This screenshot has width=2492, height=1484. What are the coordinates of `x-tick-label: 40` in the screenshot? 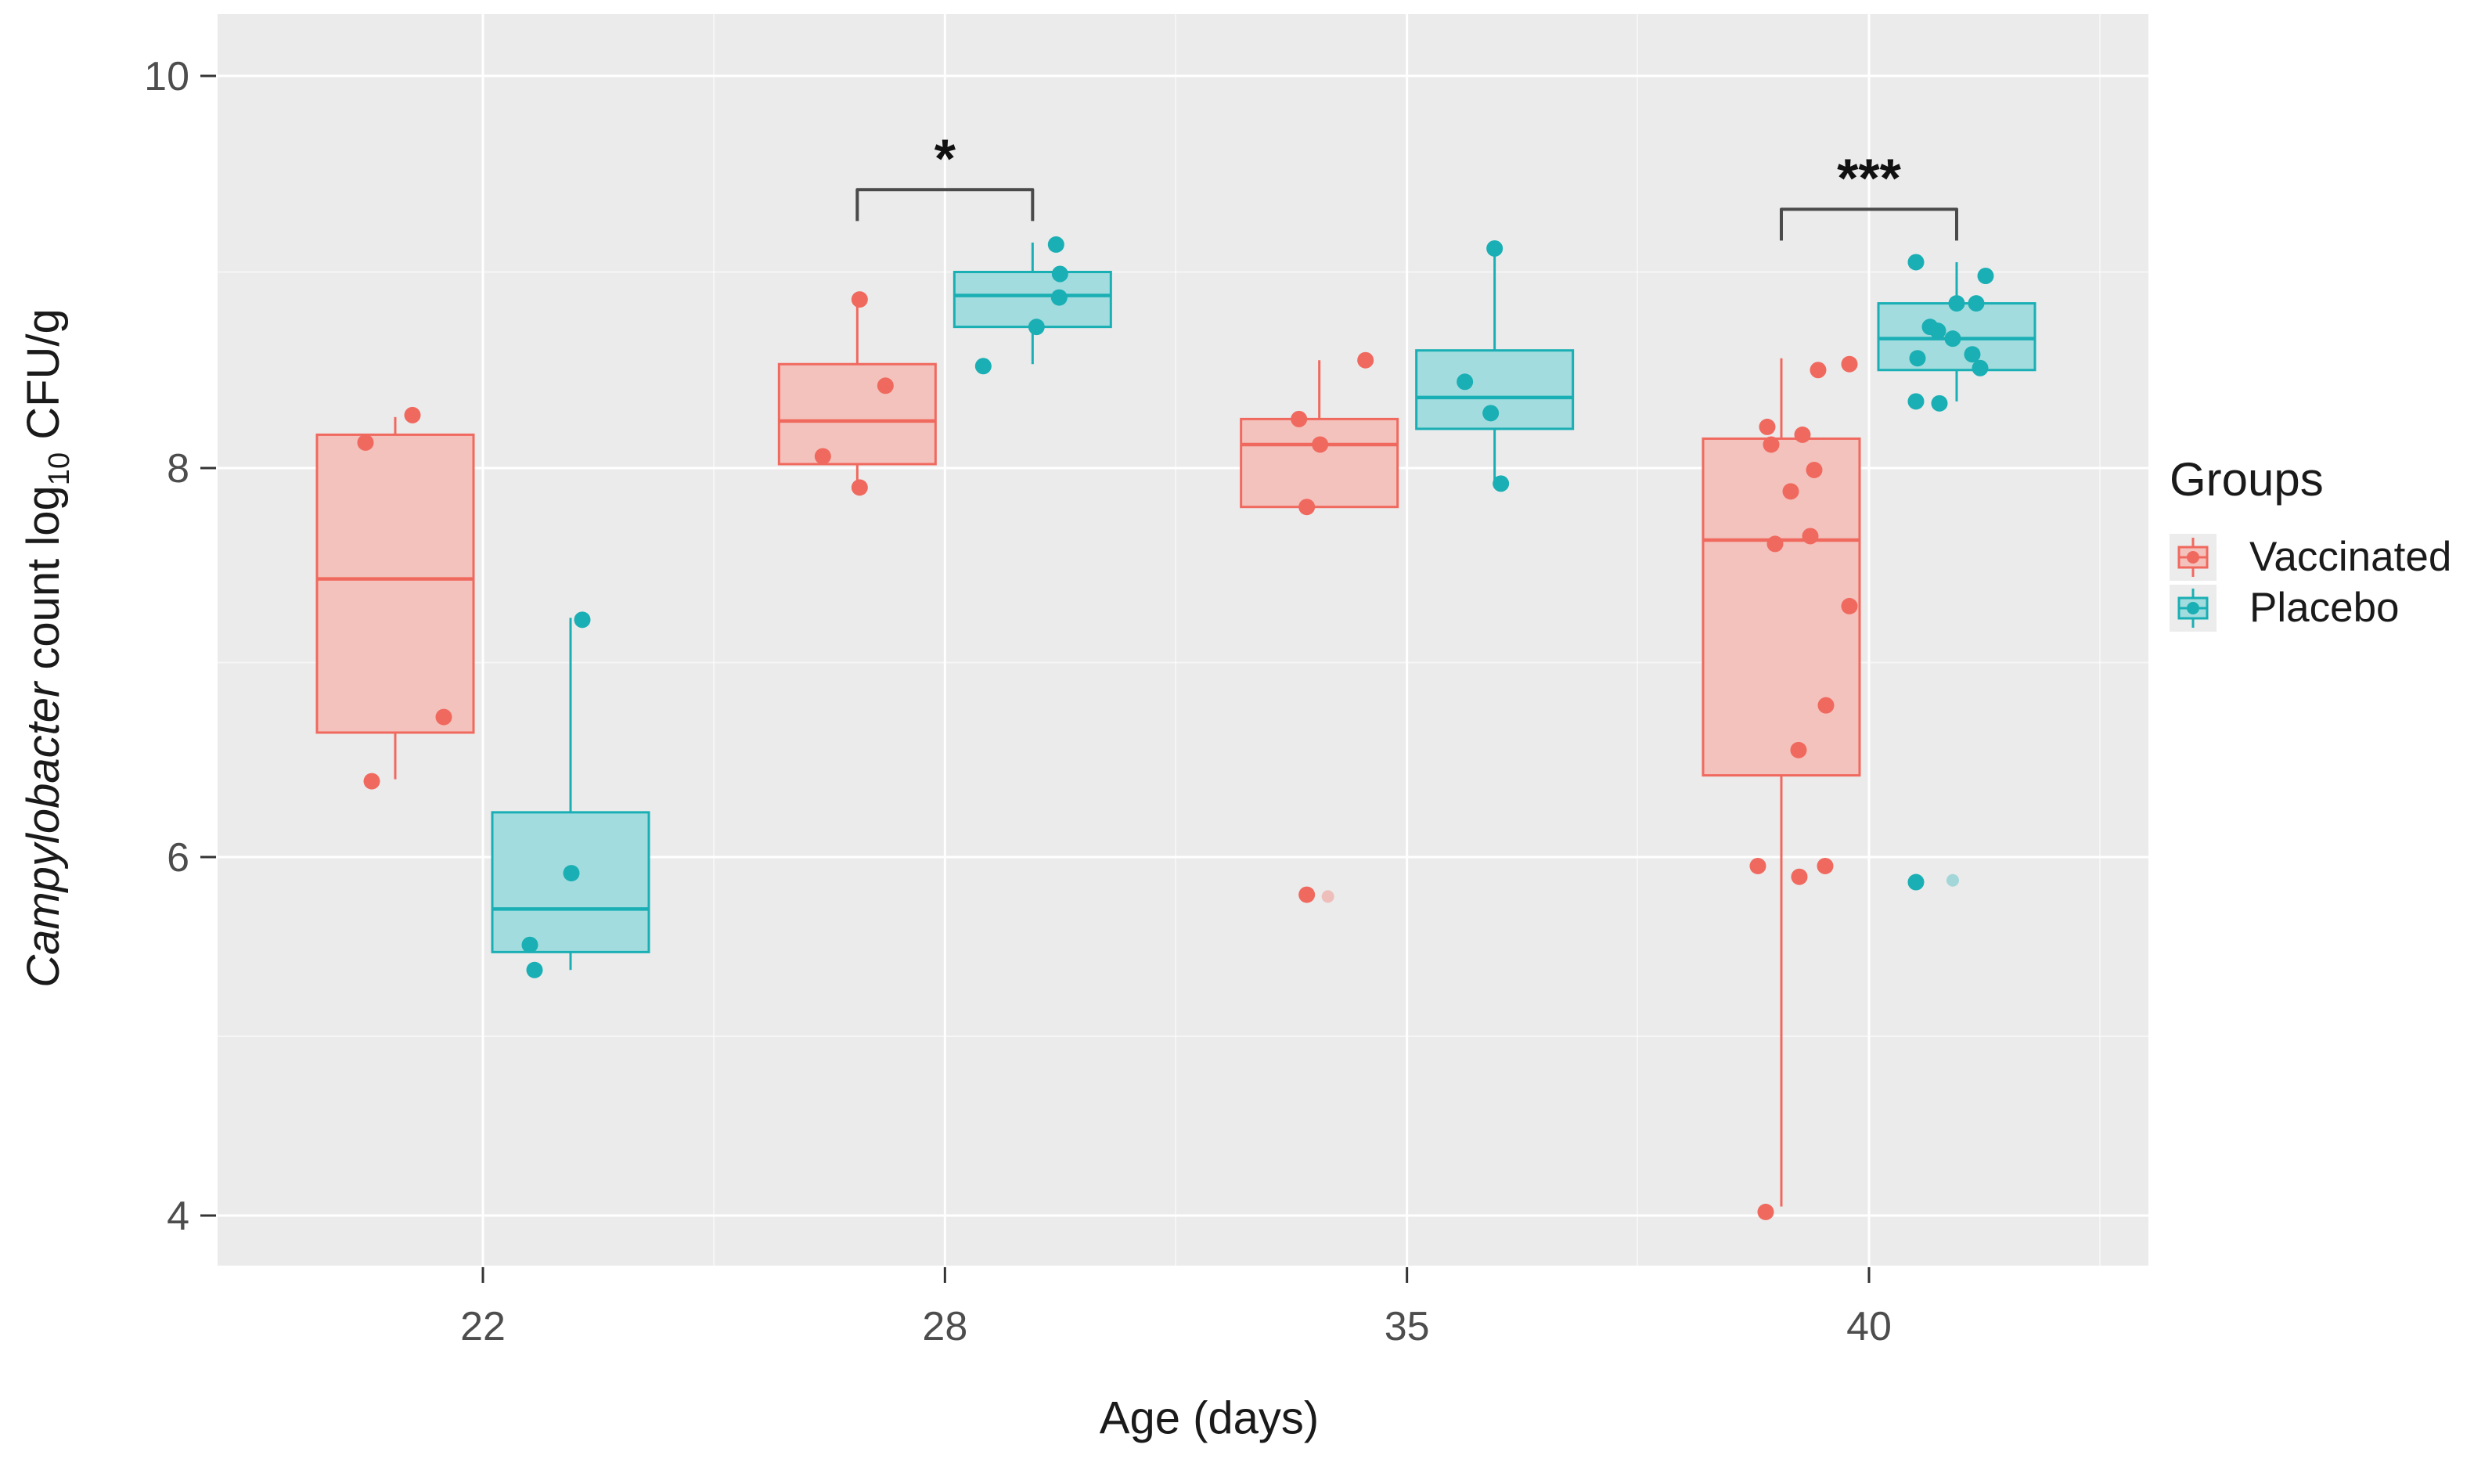 It's located at (1869, 1326).